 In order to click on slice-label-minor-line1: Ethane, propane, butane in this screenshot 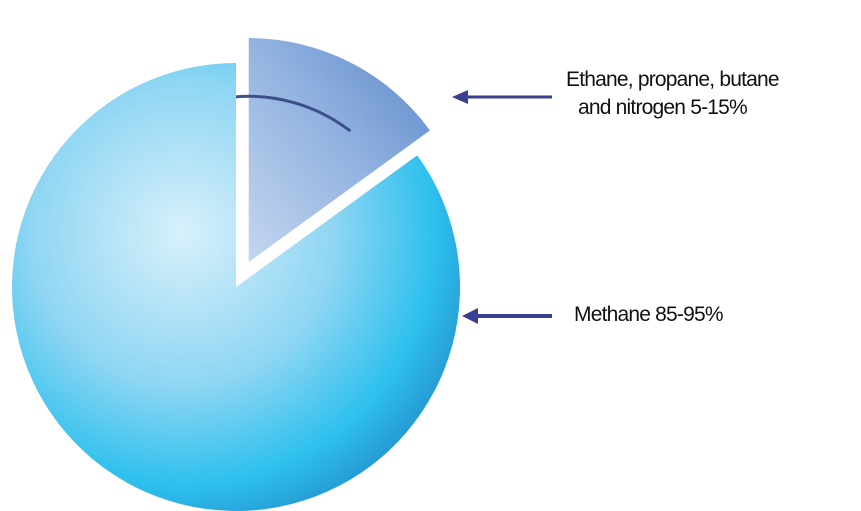, I will do `click(673, 79)`.